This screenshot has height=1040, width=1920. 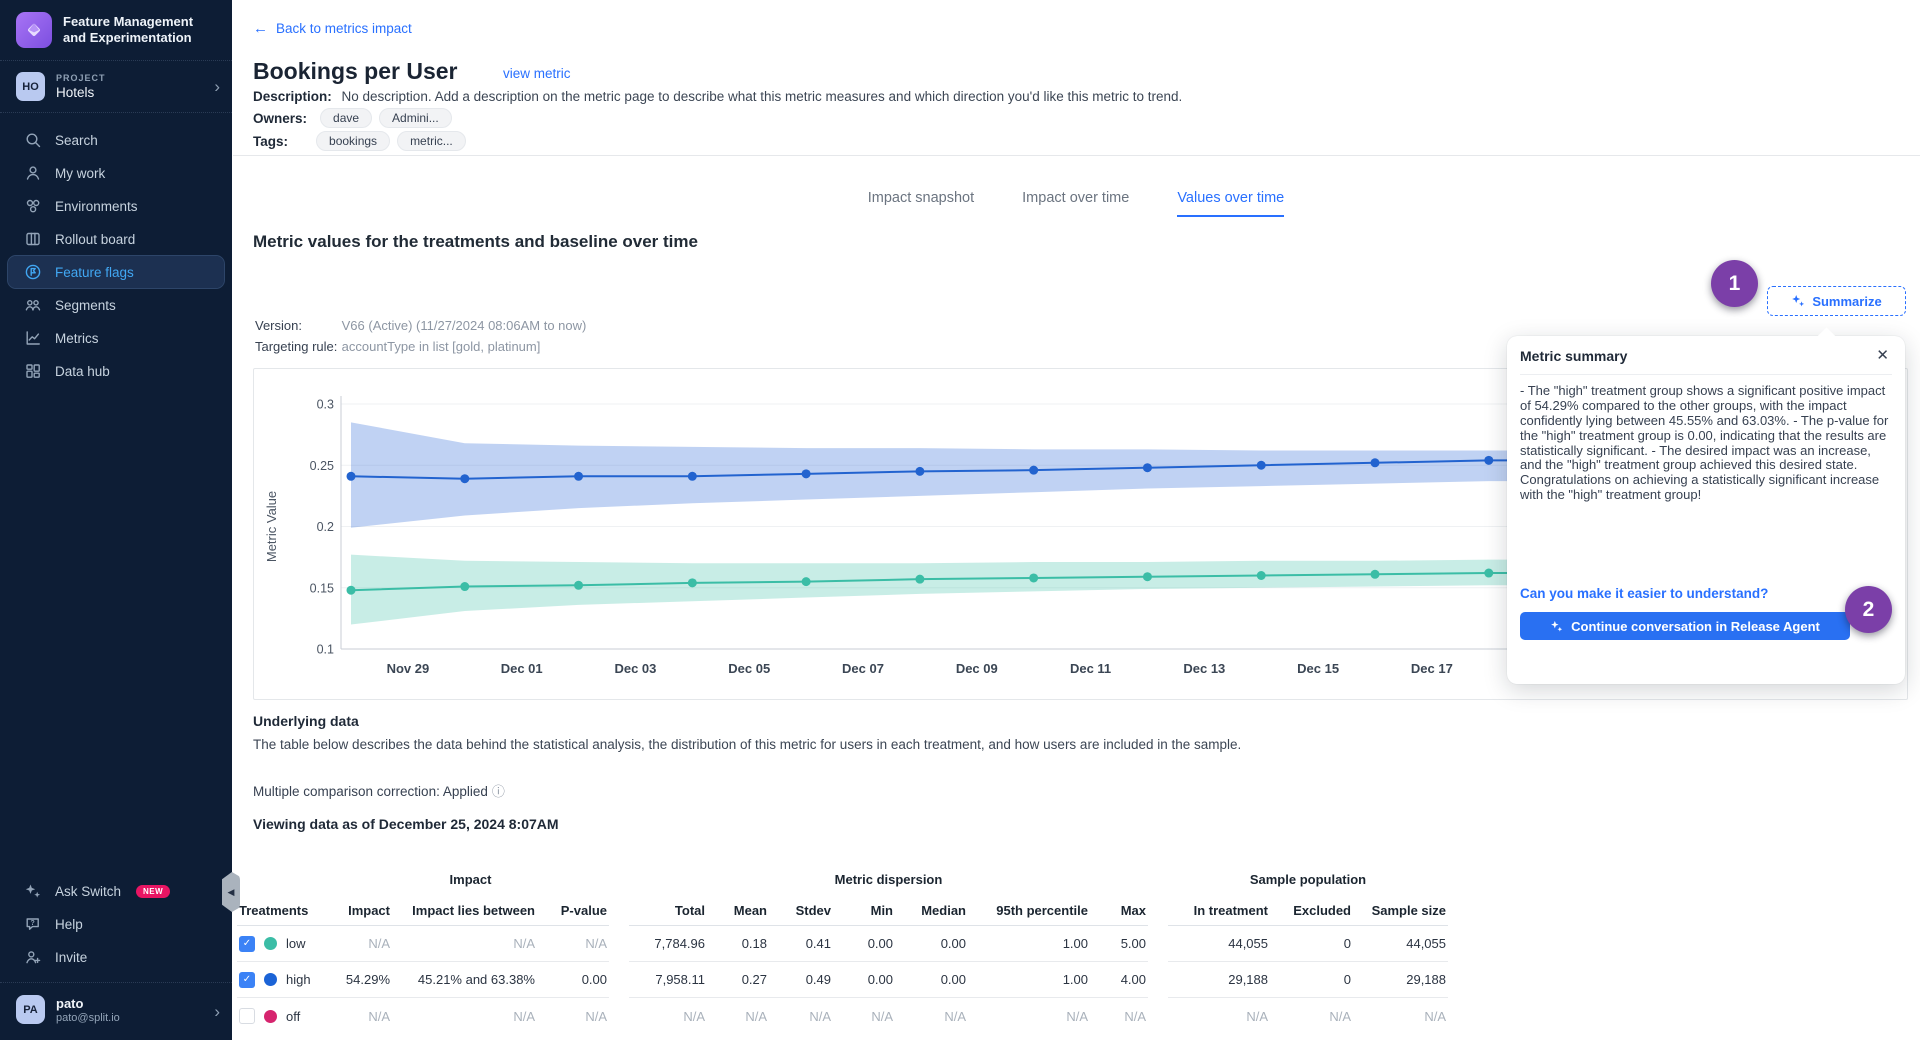 What do you see at coordinates (85, 305) in the screenshot?
I see `sidebar-item-label: Segments` at bounding box center [85, 305].